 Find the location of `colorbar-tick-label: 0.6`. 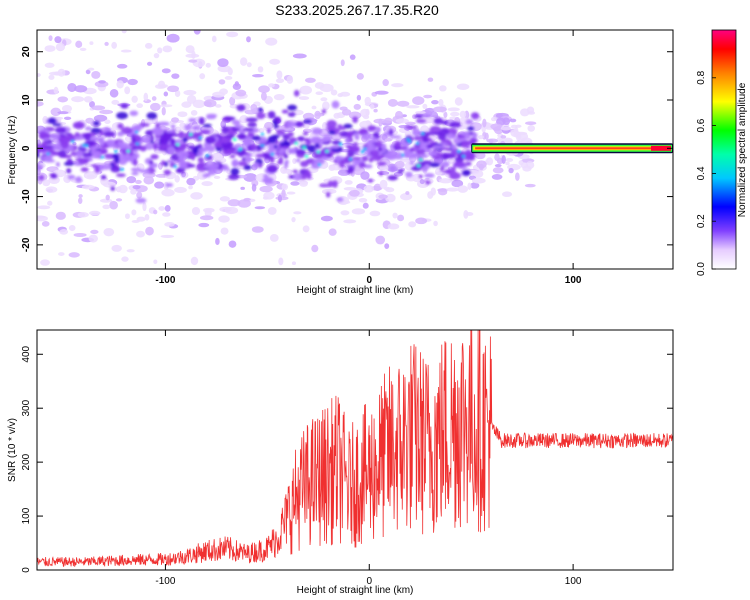

colorbar-tick-label: 0.6 is located at coordinates (701, 125).